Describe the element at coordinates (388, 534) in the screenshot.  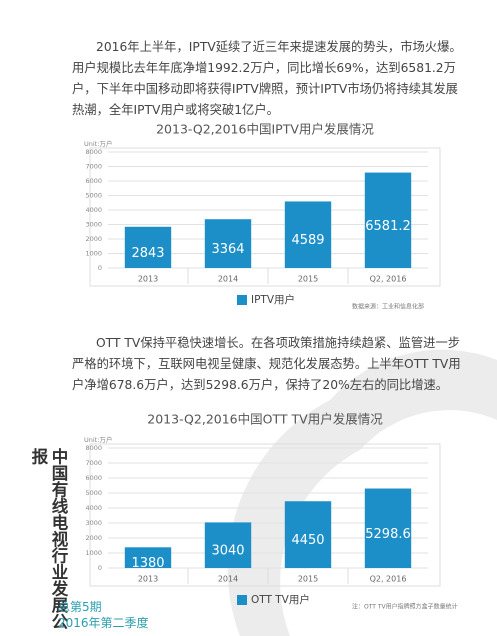
I see `data-label: 5298.6` at that location.